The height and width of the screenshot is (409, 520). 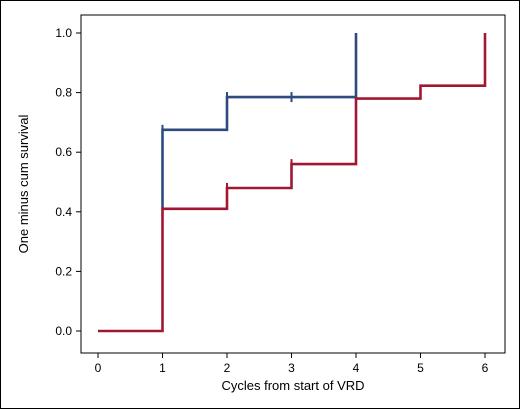 I want to click on x-axis-title: Cycles from start of VRD, so click(x=292, y=385).